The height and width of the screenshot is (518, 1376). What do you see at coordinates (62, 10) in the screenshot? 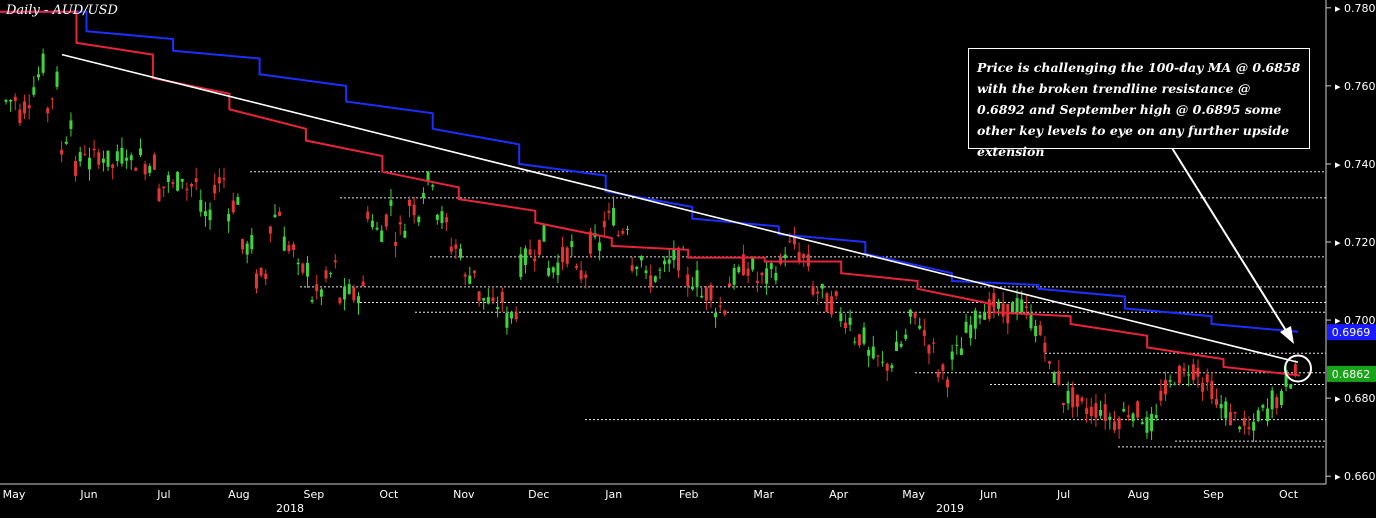
I see `chart-title: Daily - AUD/USD` at bounding box center [62, 10].